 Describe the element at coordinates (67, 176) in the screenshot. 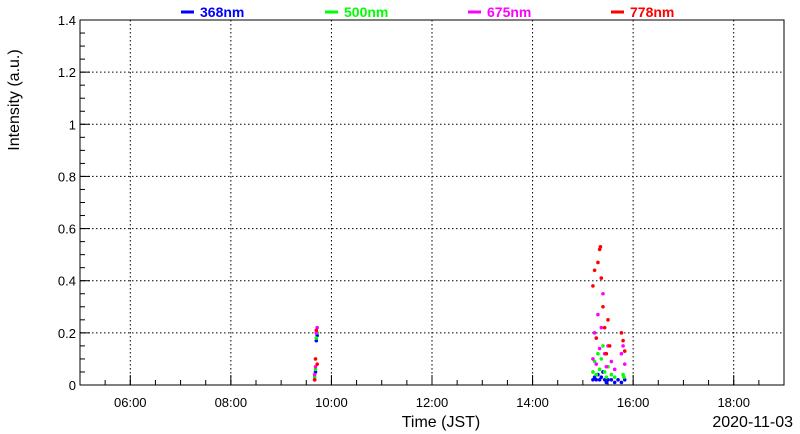

I see `y-tick-label: 0.8` at that location.